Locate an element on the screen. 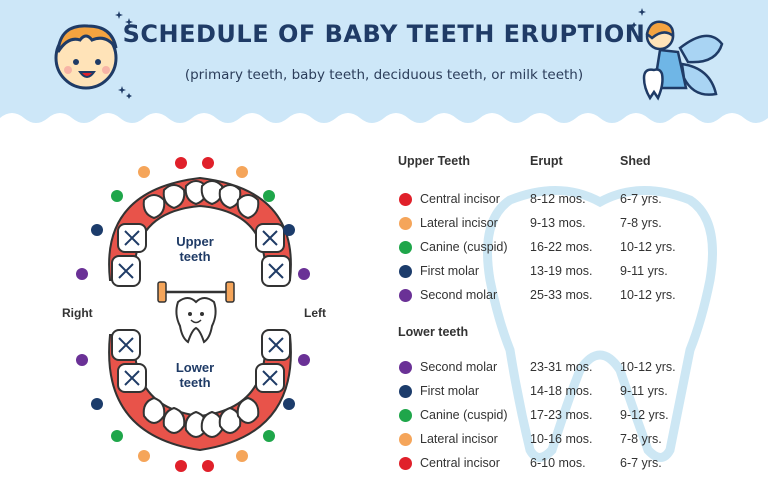 Image resolution: width=768 pixels, height=494 pixels. shed-header: Shed is located at coordinates (635, 161).